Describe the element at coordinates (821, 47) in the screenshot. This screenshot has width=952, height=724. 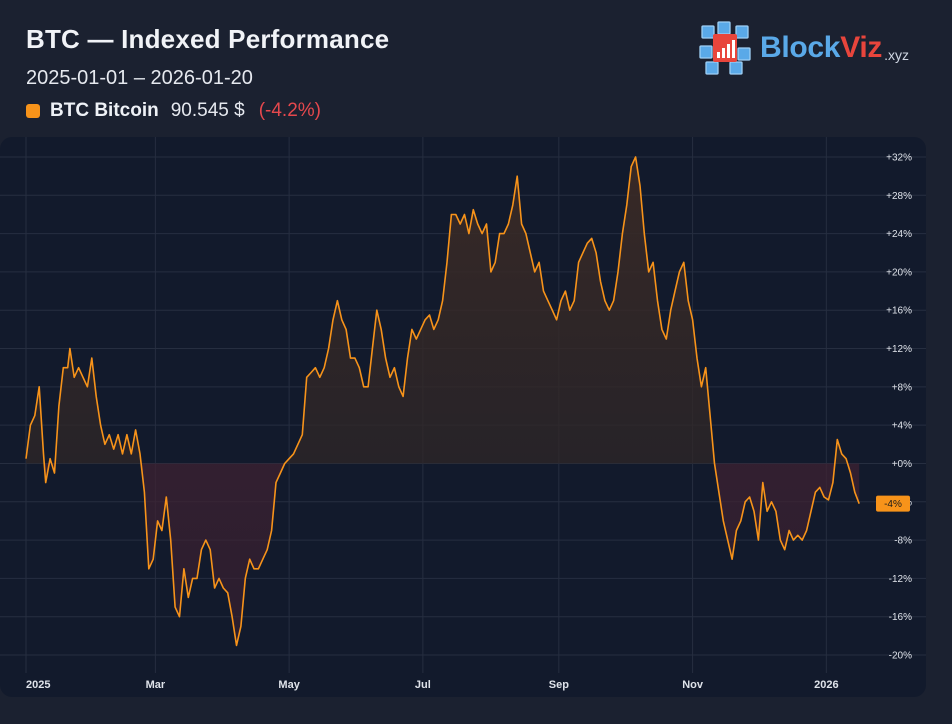
I see `brand-name: BlockViz` at that location.